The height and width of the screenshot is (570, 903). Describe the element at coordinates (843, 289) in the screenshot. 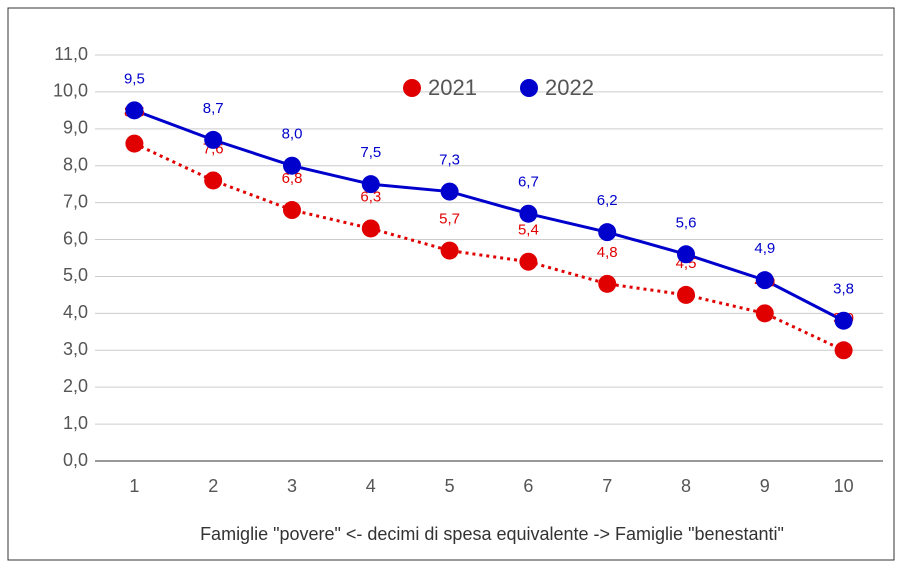

I see `data-label: 3,8` at that location.